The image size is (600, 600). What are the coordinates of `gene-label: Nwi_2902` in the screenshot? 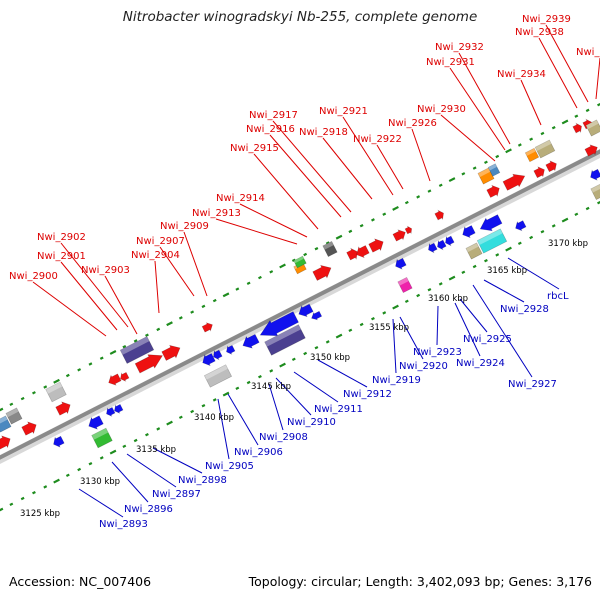 It's located at (61, 237).